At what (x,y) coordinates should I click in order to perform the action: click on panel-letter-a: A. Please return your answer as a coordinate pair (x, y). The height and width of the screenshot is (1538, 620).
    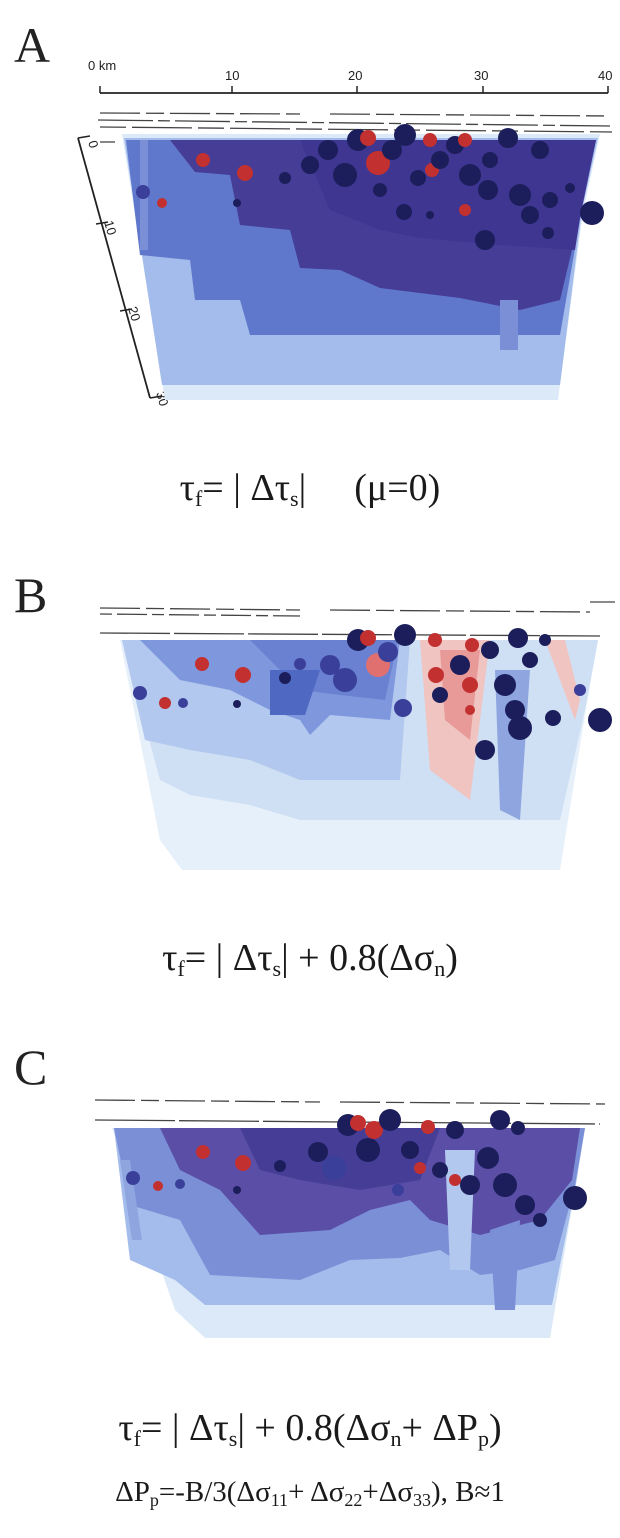
    Looking at the image, I should click on (32, 45).